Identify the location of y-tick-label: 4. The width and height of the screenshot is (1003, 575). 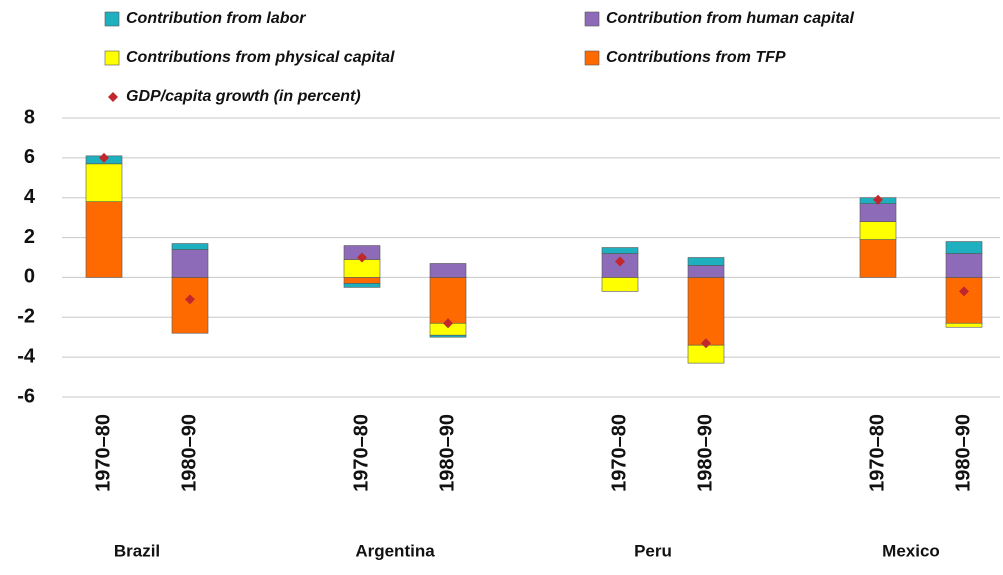
(30, 197).